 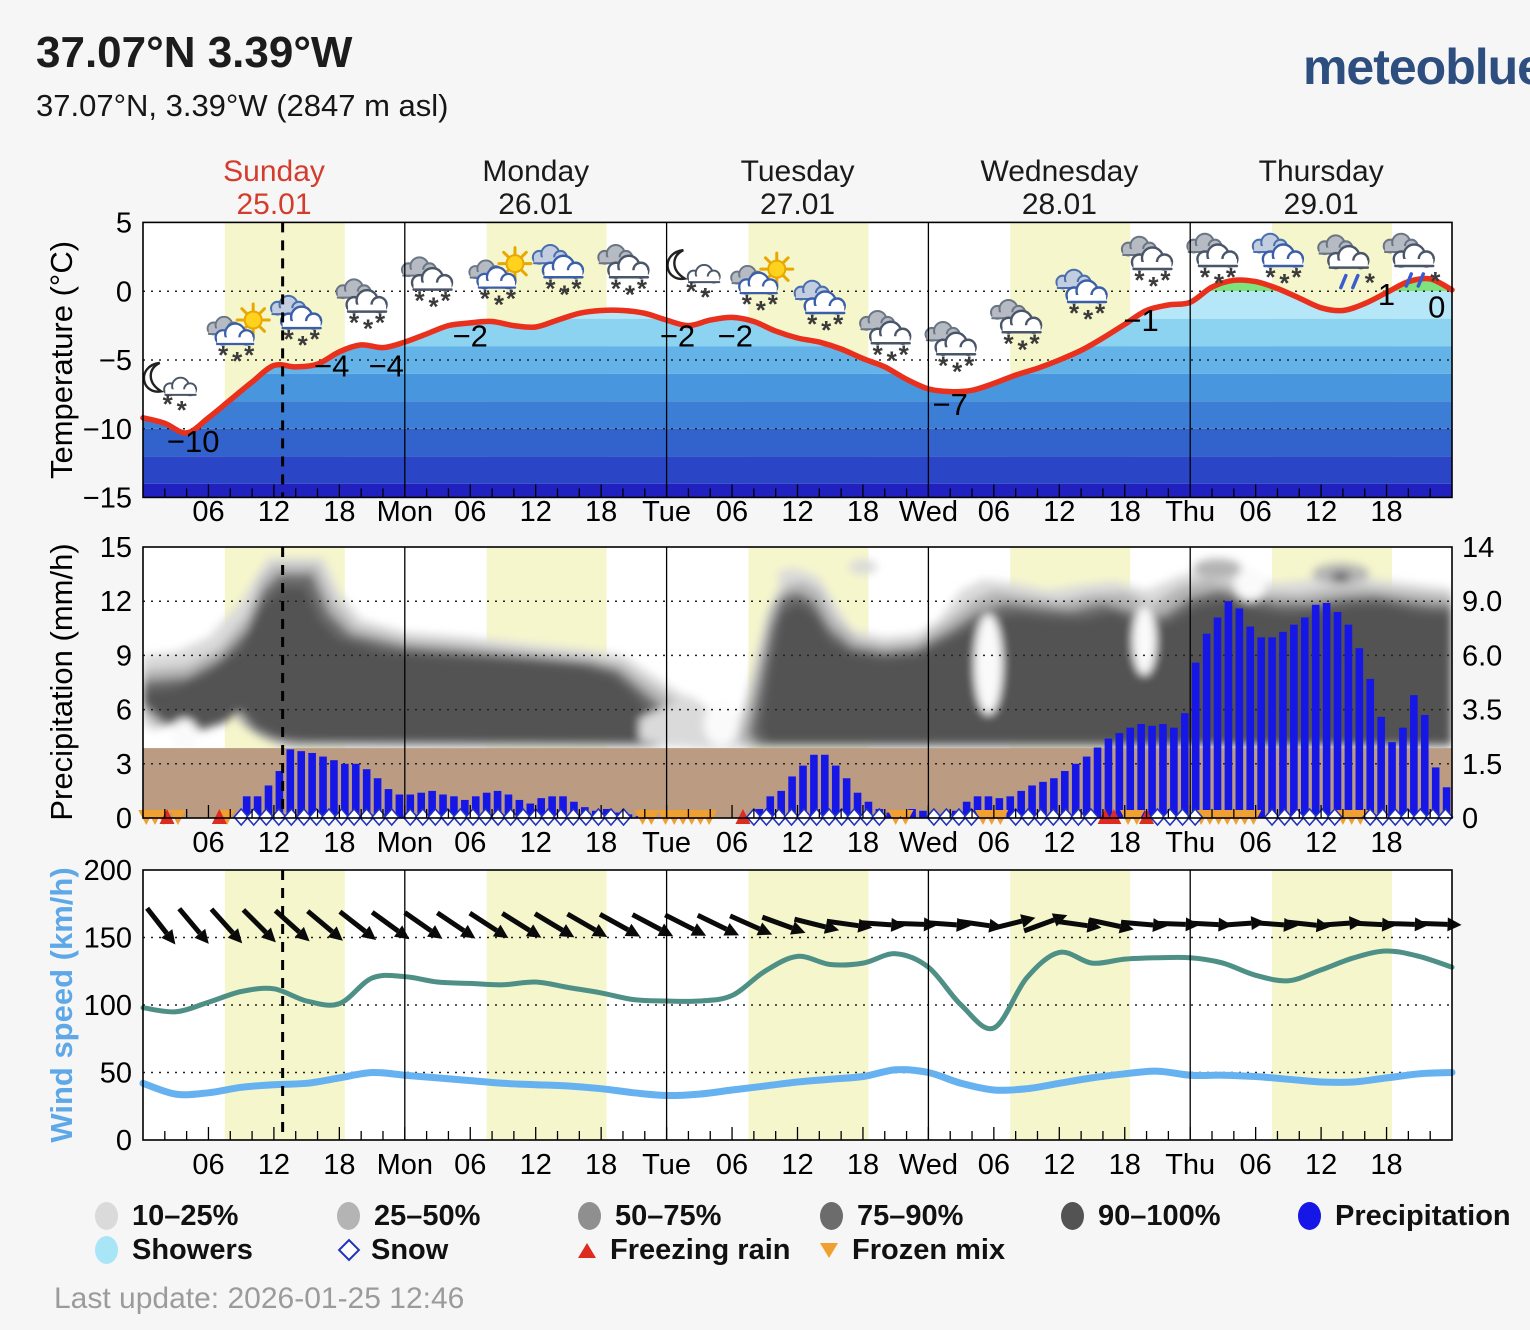 What do you see at coordinates (61, 1004) in the screenshot?
I see `svg-text: Wind speed (km/h)` at bounding box center [61, 1004].